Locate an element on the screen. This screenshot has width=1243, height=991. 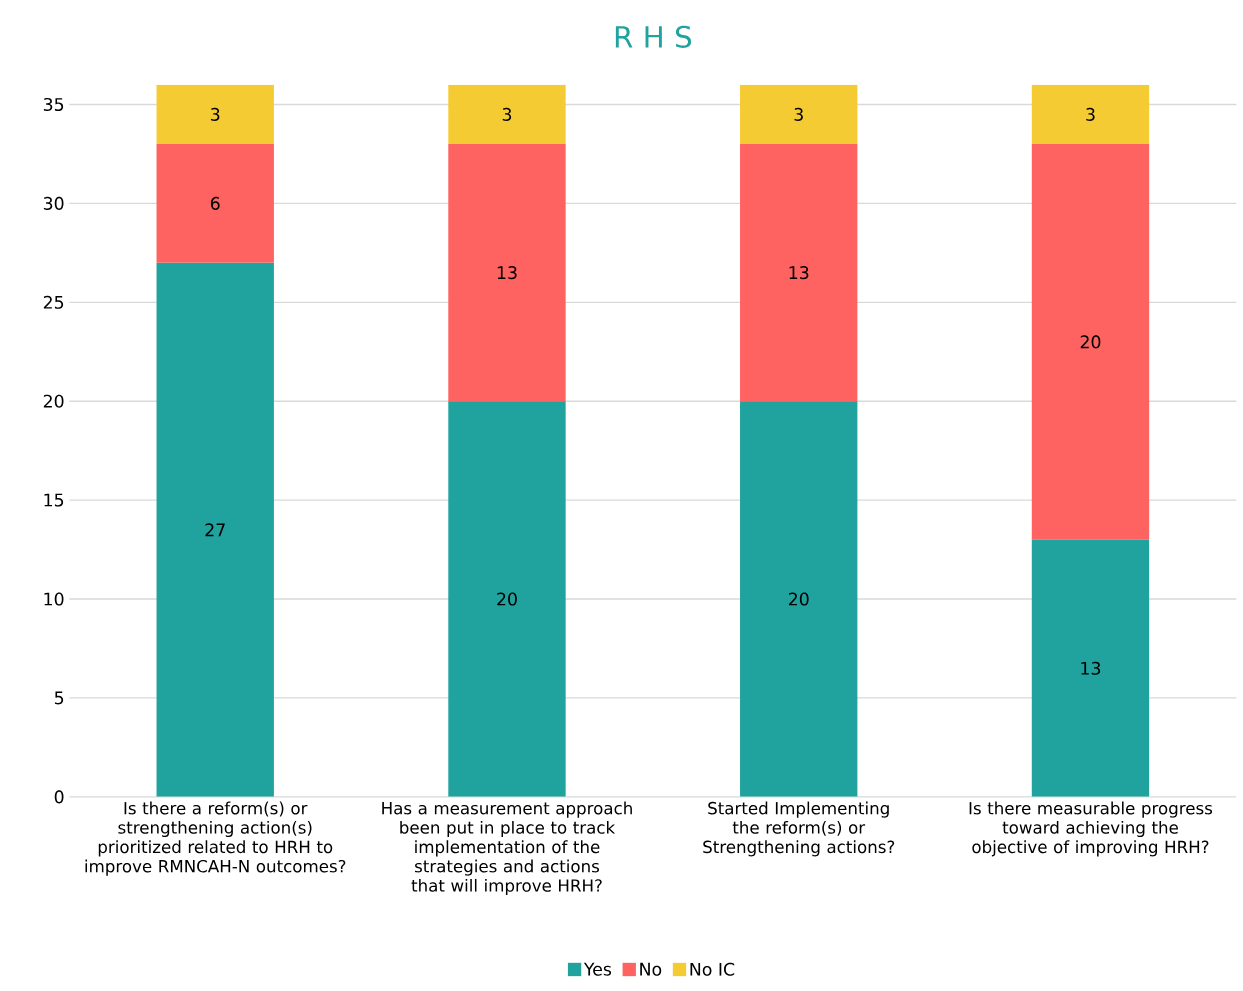
chart-title: R H S is located at coordinates (653, 36).